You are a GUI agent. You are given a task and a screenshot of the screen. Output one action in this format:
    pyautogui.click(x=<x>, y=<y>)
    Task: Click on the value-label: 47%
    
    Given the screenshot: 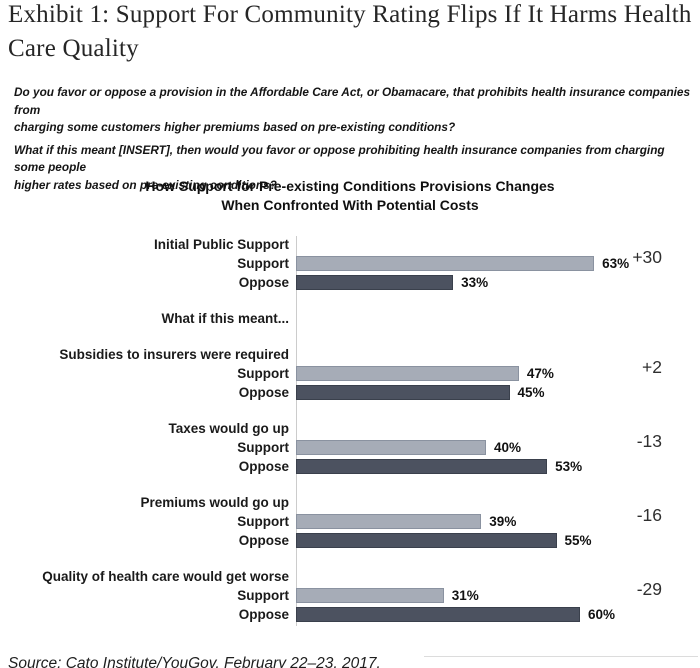 What is the action you would take?
    pyautogui.click(x=540, y=373)
    